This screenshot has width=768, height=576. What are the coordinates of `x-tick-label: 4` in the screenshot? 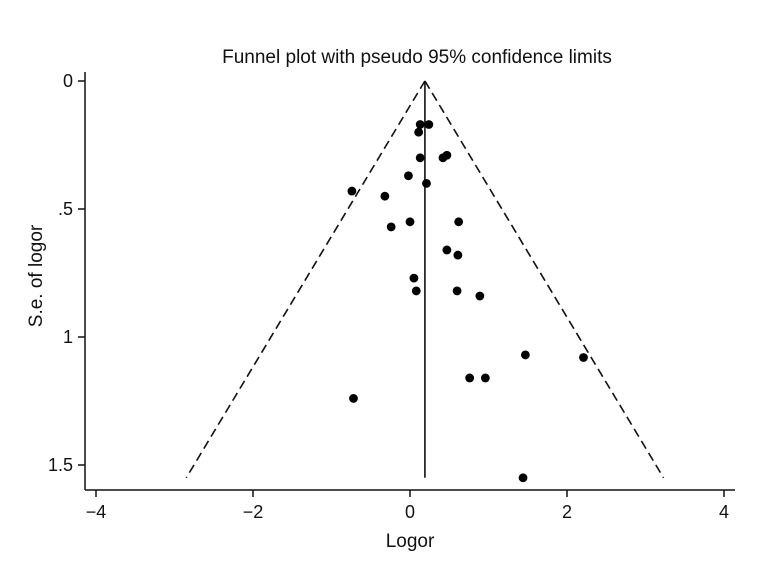 It's located at (724, 512).